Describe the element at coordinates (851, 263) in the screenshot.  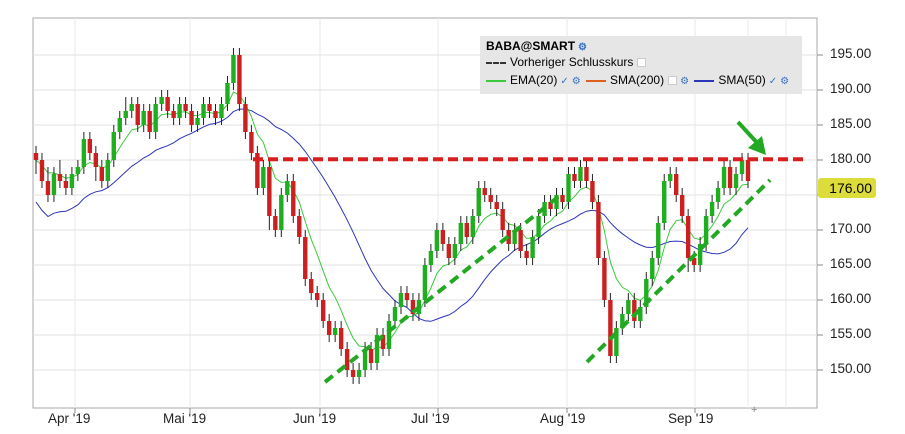
I see `y-tick-label: 165.00` at that location.